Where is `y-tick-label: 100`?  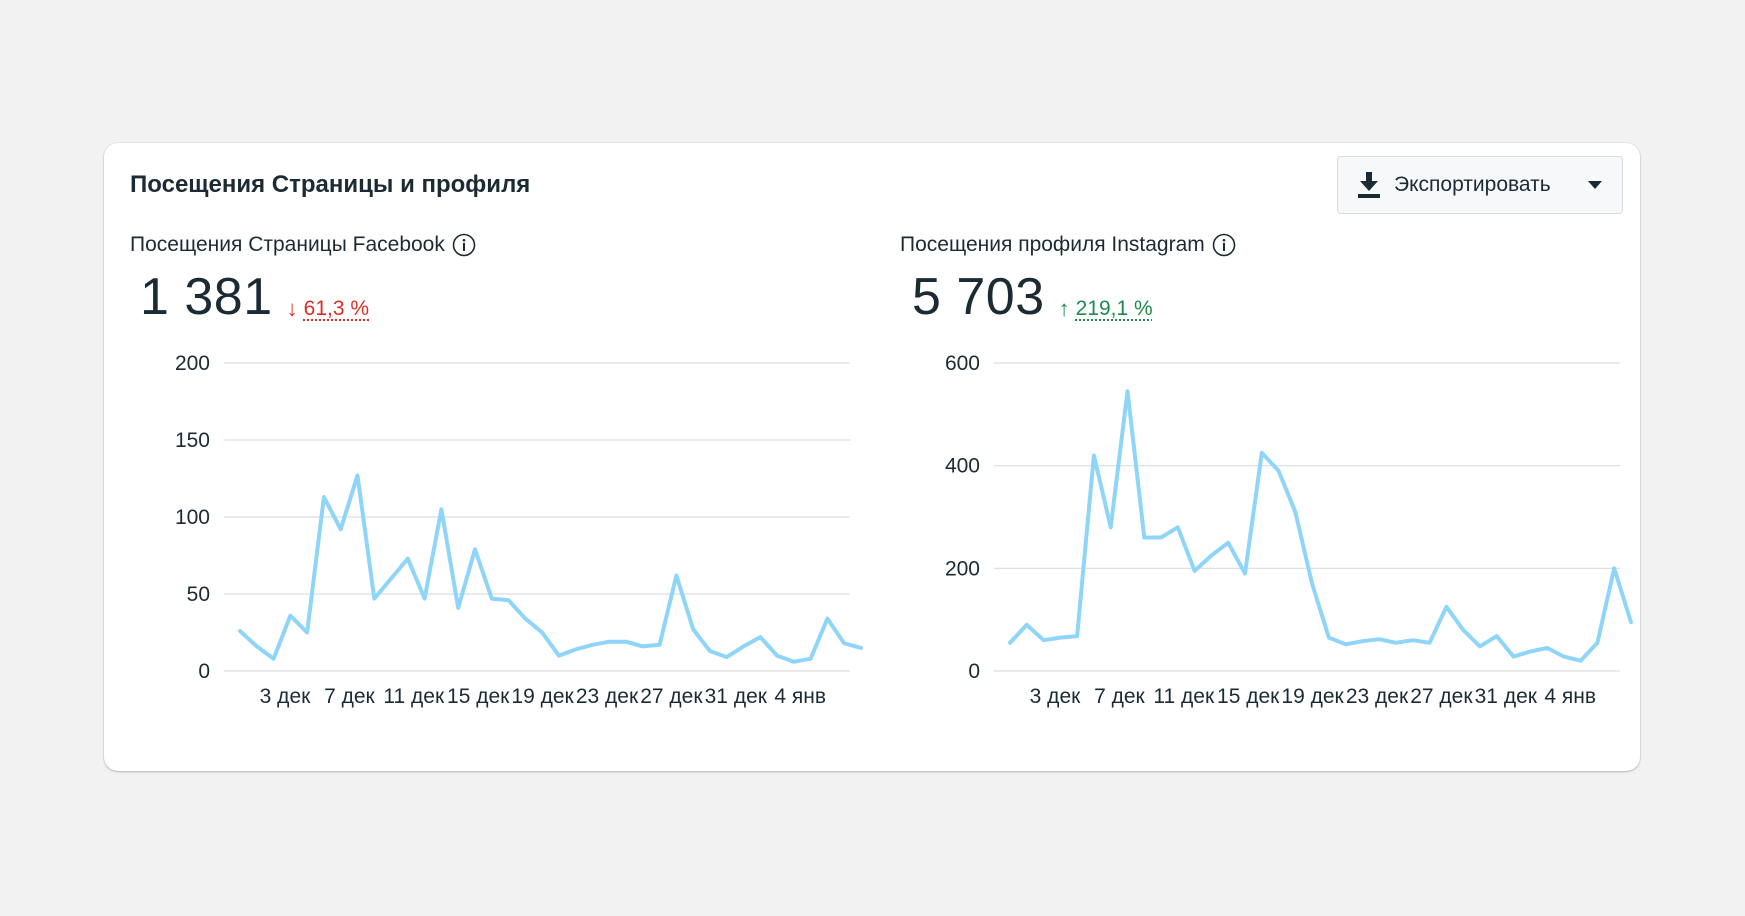
y-tick-label: 100 is located at coordinates (192, 517).